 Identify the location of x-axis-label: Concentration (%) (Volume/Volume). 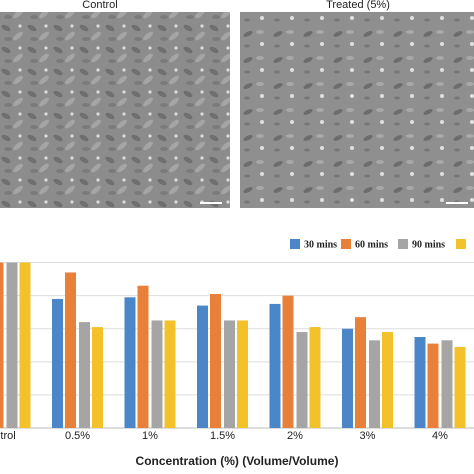
(237, 461).